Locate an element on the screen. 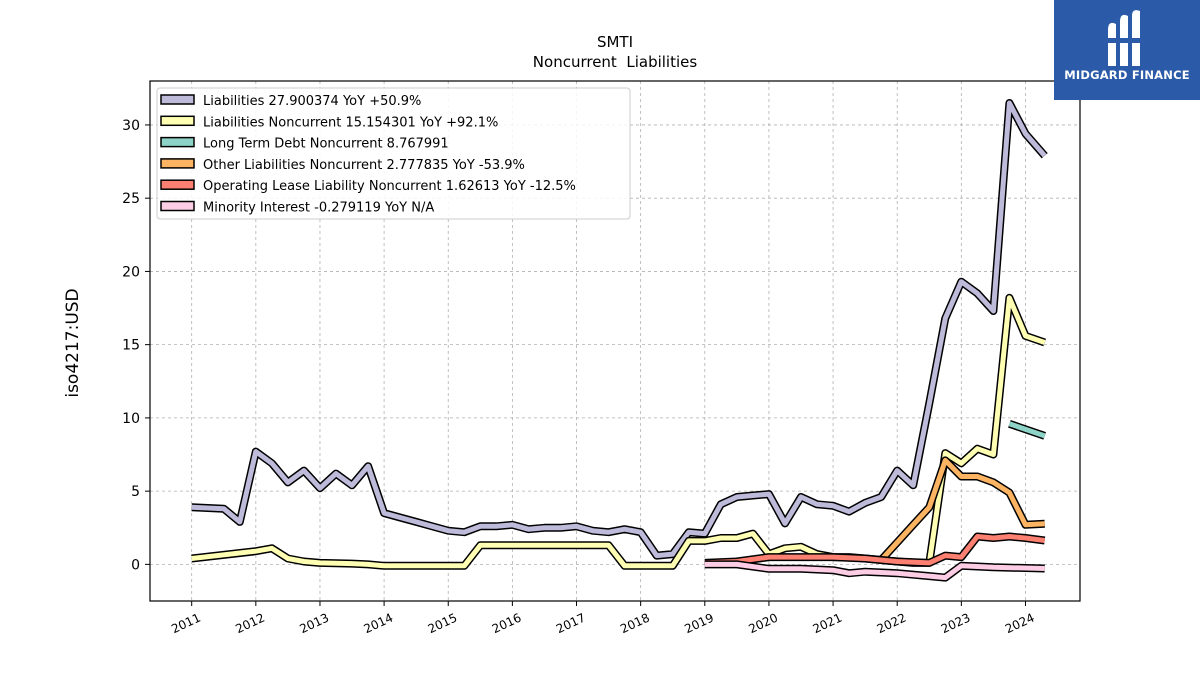 The height and width of the screenshot is (675, 1200). x-tick-label: 2011 is located at coordinates (186, 624).